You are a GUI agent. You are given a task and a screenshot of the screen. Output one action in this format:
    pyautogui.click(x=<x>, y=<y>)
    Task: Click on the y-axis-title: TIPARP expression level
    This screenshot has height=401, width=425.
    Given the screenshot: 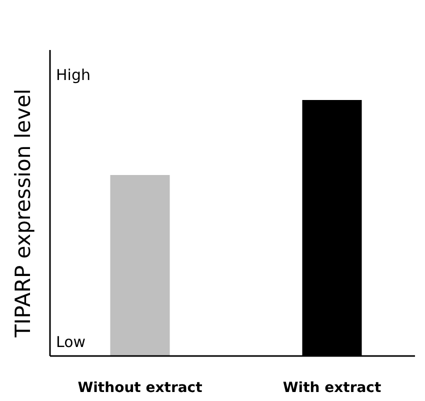 What is the action you would take?
    pyautogui.click(x=23, y=213)
    